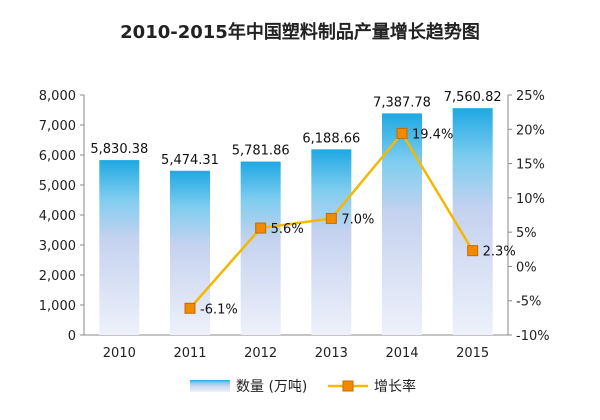 The height and width of the screenshot is (420, 600). I want to click on y-tick-label-right: 5%, so click(526, 233).